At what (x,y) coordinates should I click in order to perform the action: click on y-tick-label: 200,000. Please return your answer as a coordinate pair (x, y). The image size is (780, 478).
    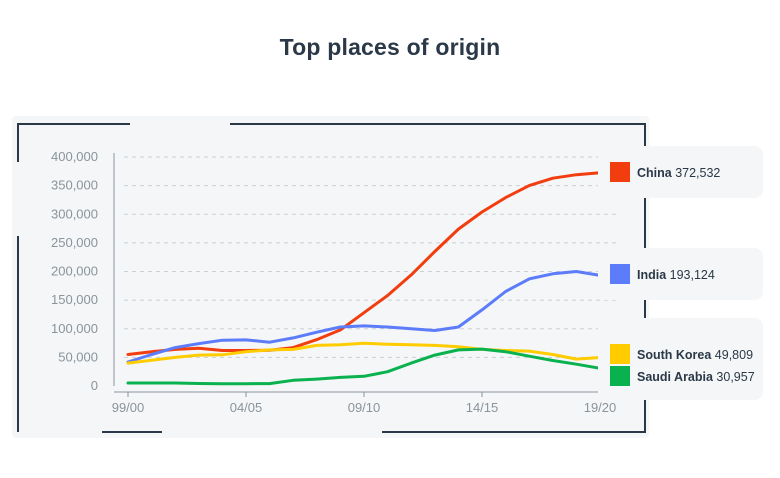
    Looking at the image, I should click on (74, 271).